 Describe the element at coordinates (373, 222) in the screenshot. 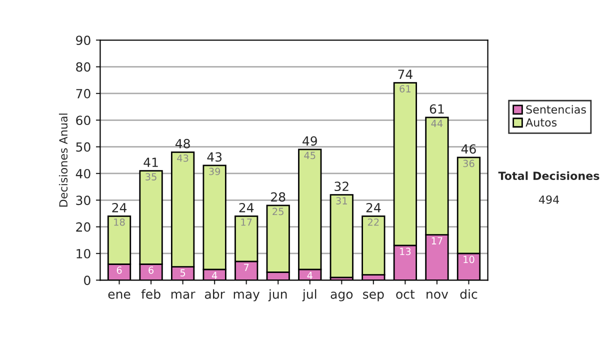

I see `data-label: 22` at that location.